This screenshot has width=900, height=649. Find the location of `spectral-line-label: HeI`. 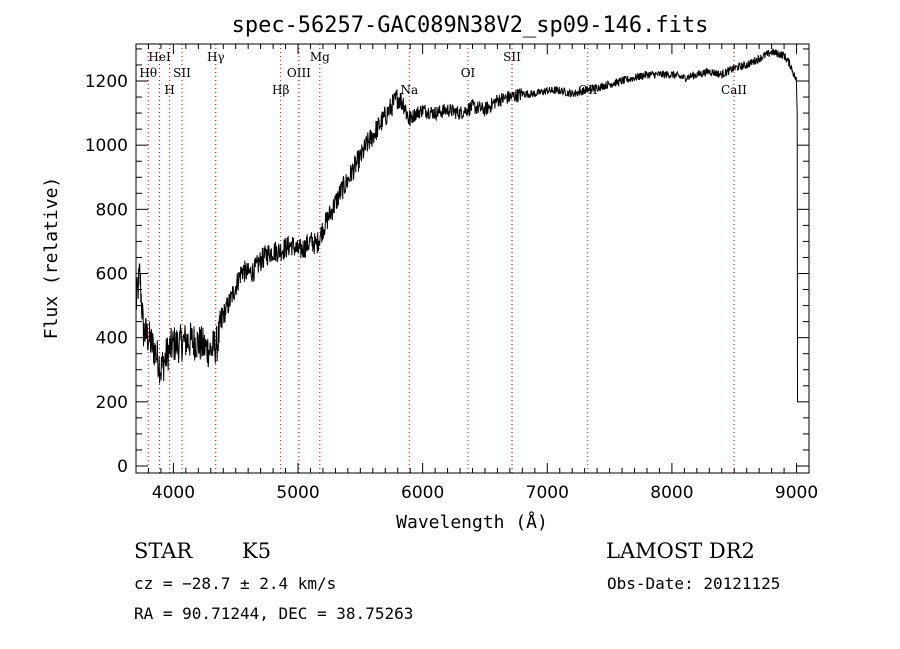

spectral-line-label: HeI is located at coordinates (159, 57).